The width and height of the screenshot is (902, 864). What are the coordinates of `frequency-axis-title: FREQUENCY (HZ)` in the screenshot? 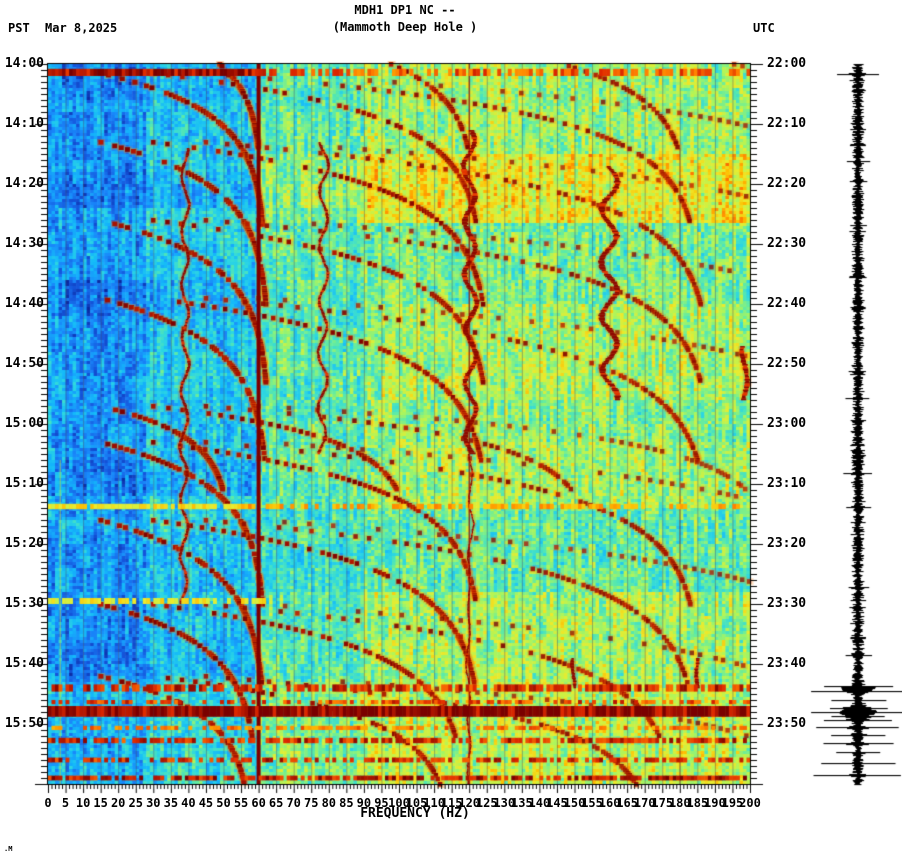 It's located at (415, 813).